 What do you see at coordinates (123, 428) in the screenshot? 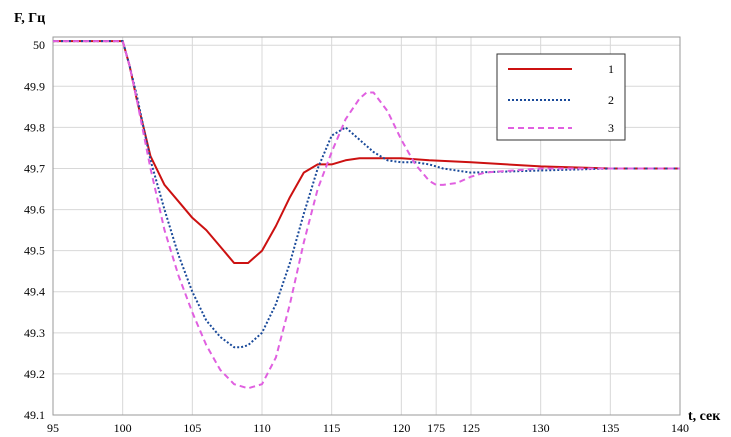
I see `x-tick-label: 100` at bounding box center [123, 428].